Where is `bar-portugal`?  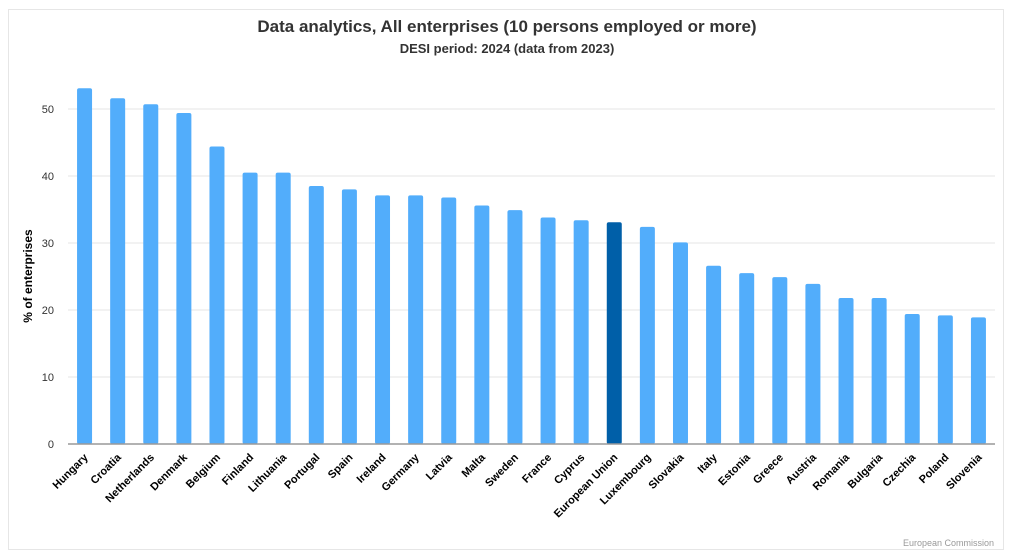 bar-portugal is located at coordinates (316, 315).